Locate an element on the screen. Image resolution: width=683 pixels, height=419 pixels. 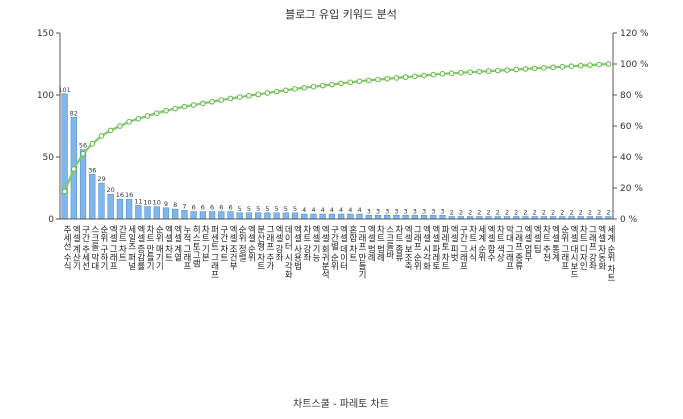
category-label: 순위 그래프 is located at coordinates (564, 247).